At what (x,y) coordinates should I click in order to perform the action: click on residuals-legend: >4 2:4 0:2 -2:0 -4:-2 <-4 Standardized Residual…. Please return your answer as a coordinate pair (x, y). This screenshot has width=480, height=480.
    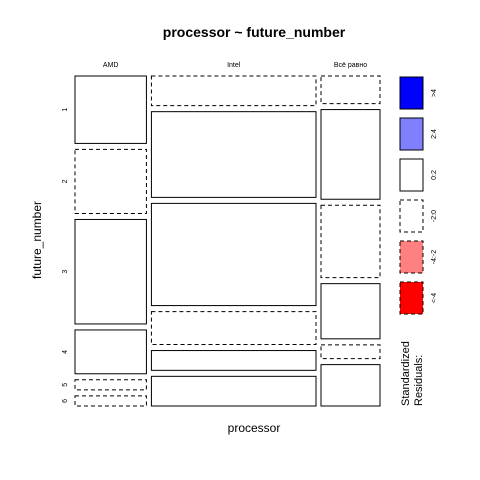
    Looking at the image, I should click on (418, 241).